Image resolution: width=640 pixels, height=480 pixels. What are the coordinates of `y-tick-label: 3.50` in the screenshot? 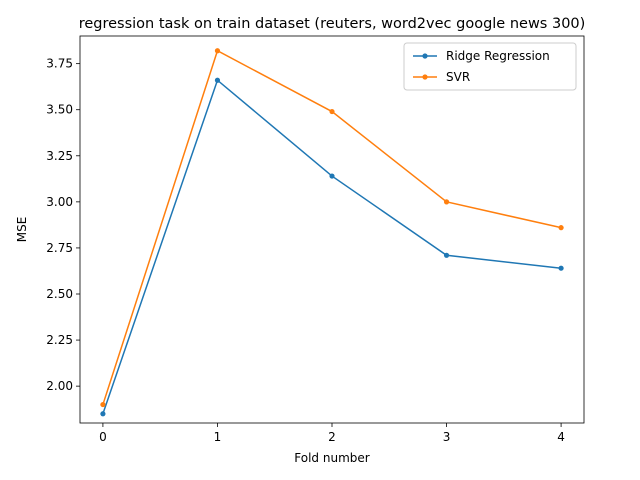 It's located at (59, 110).